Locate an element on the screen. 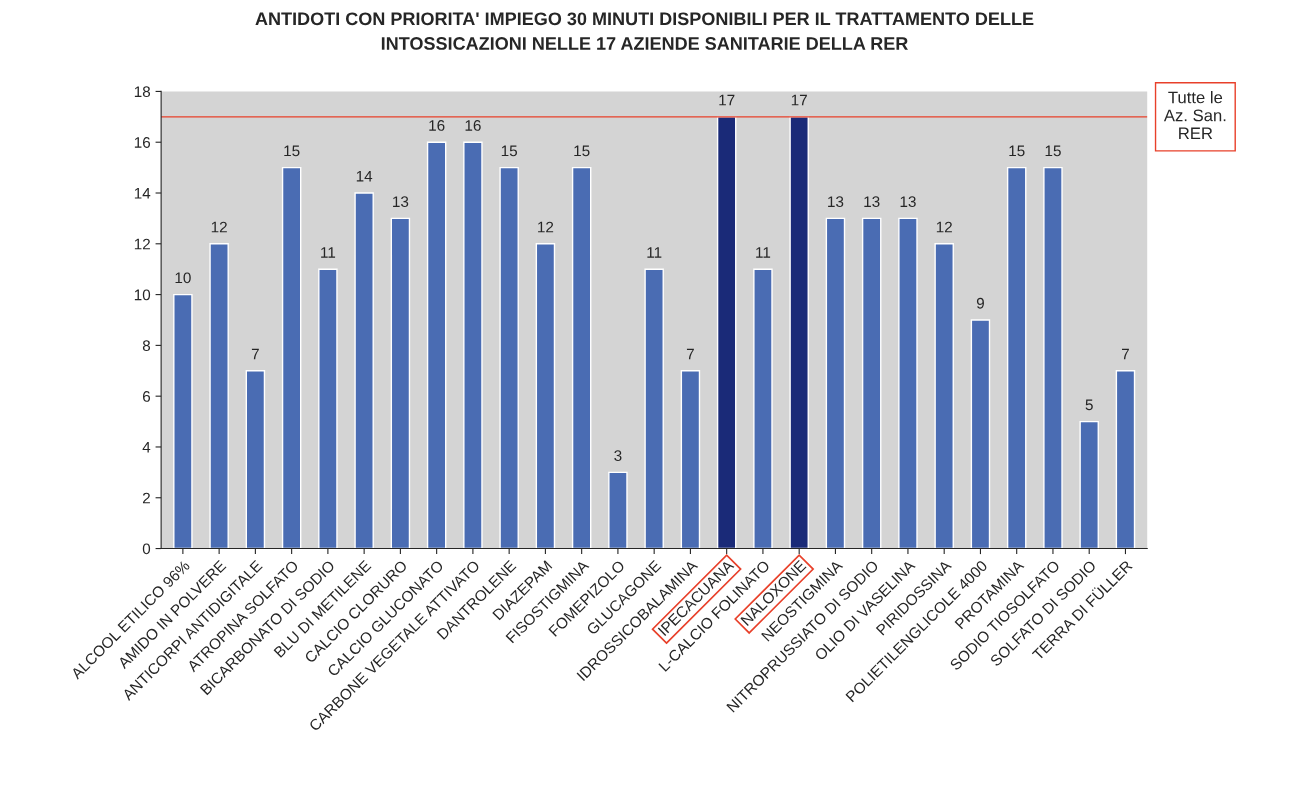 This screenshot has height=795, width=1289. ref-line-label: Tutte le Az. San. RER is located at coordinates (1194, 115).